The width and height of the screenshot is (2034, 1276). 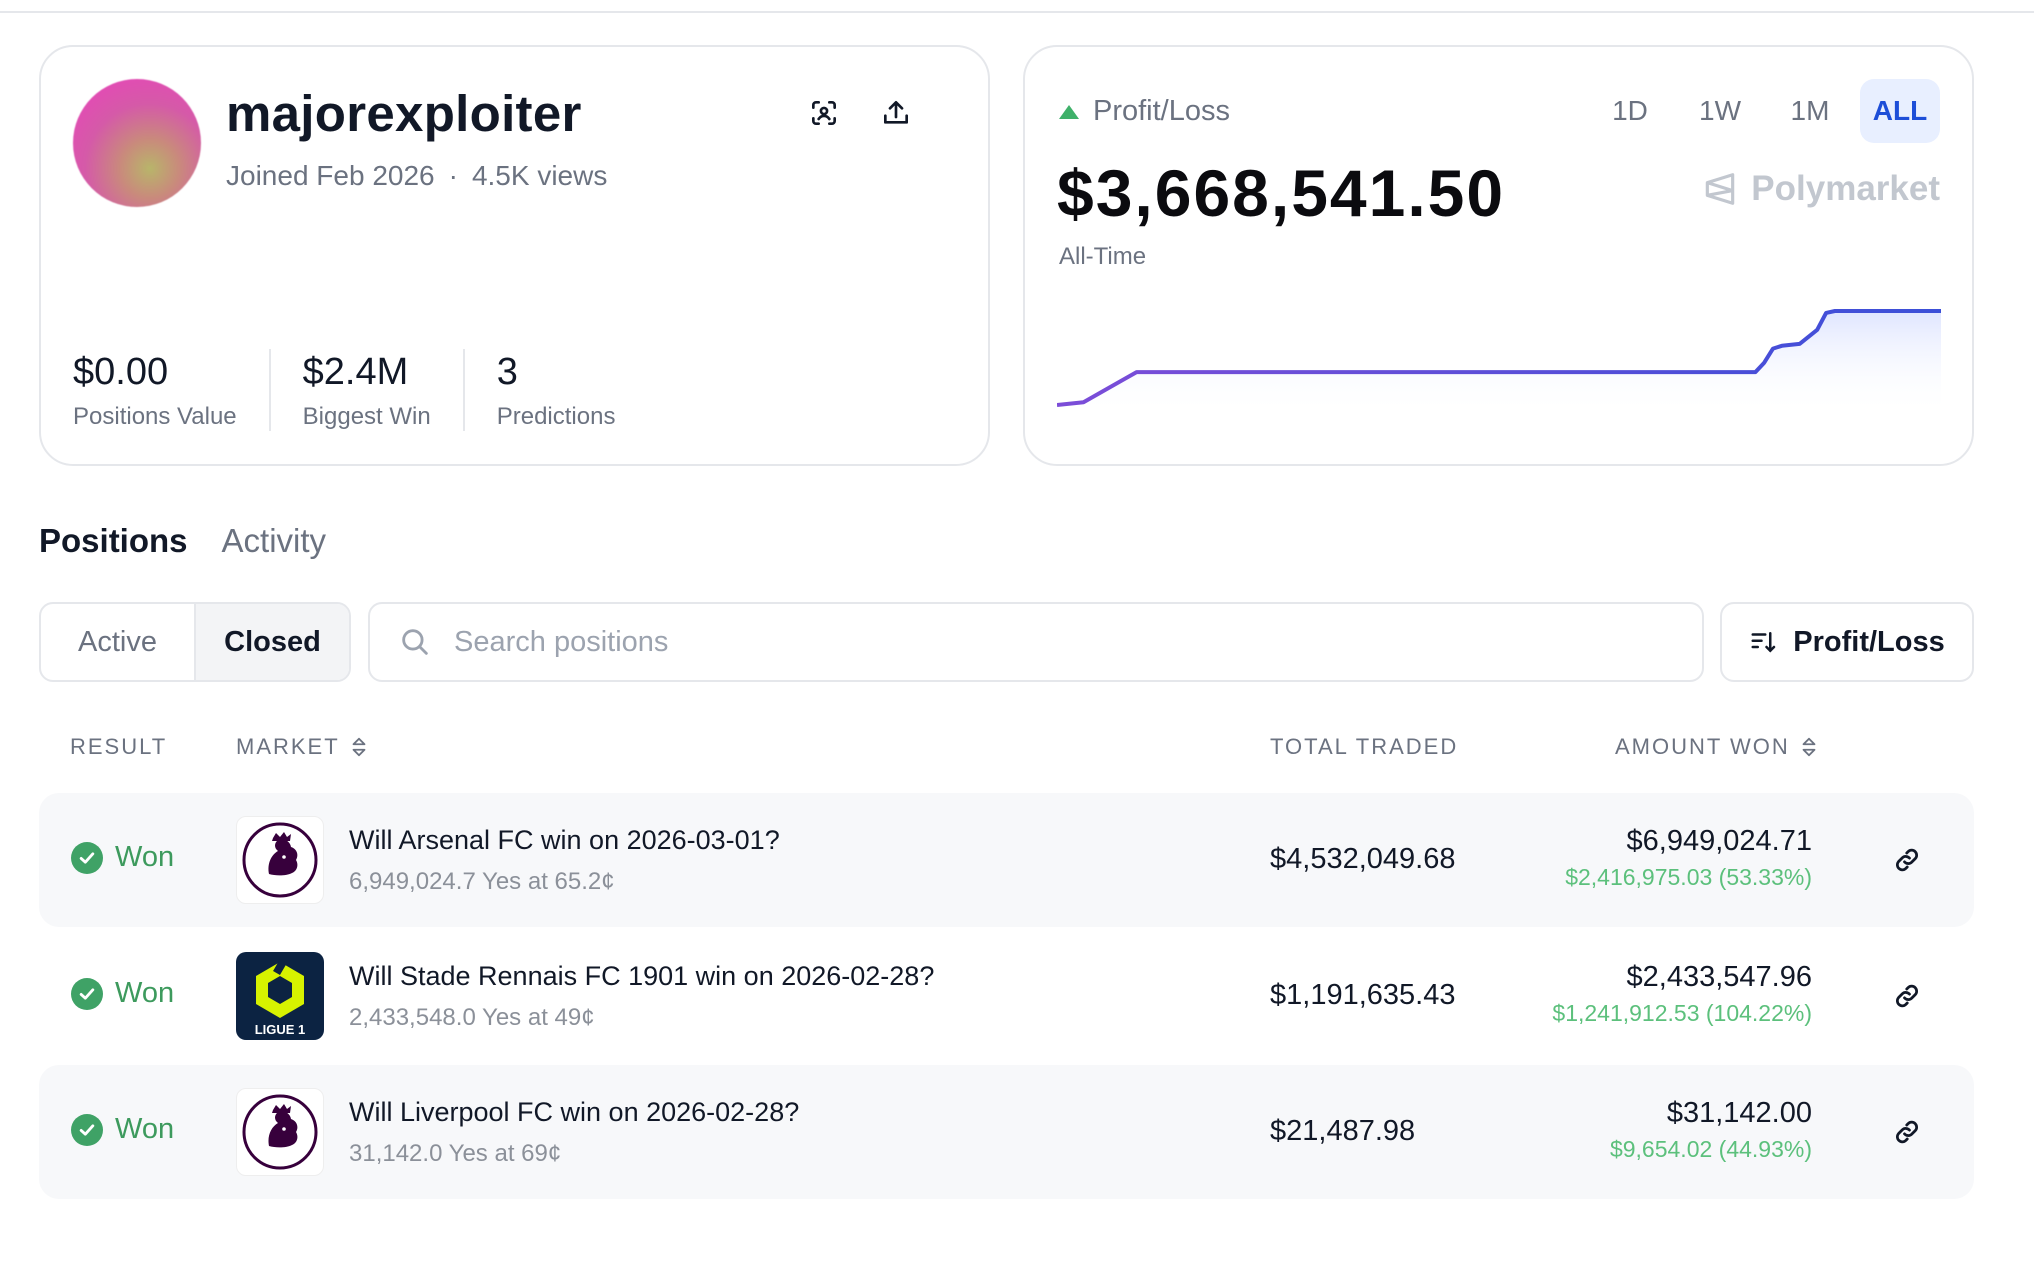 I want to click on header-market: MARKET, so click(x=303, y=747).